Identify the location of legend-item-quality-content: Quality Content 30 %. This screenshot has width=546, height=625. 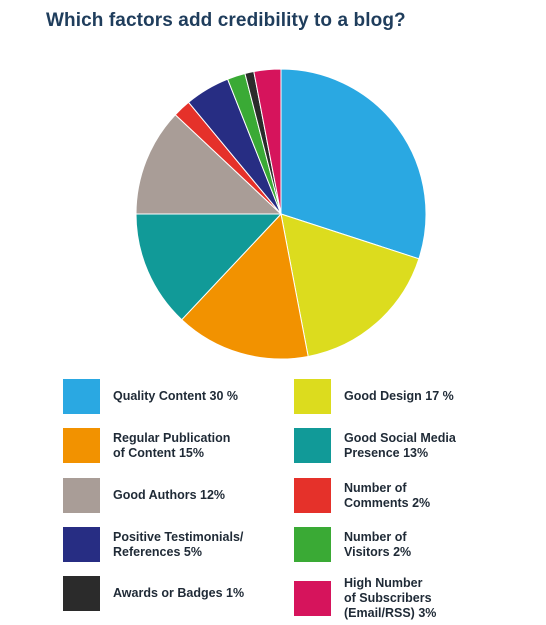
(150, 396).